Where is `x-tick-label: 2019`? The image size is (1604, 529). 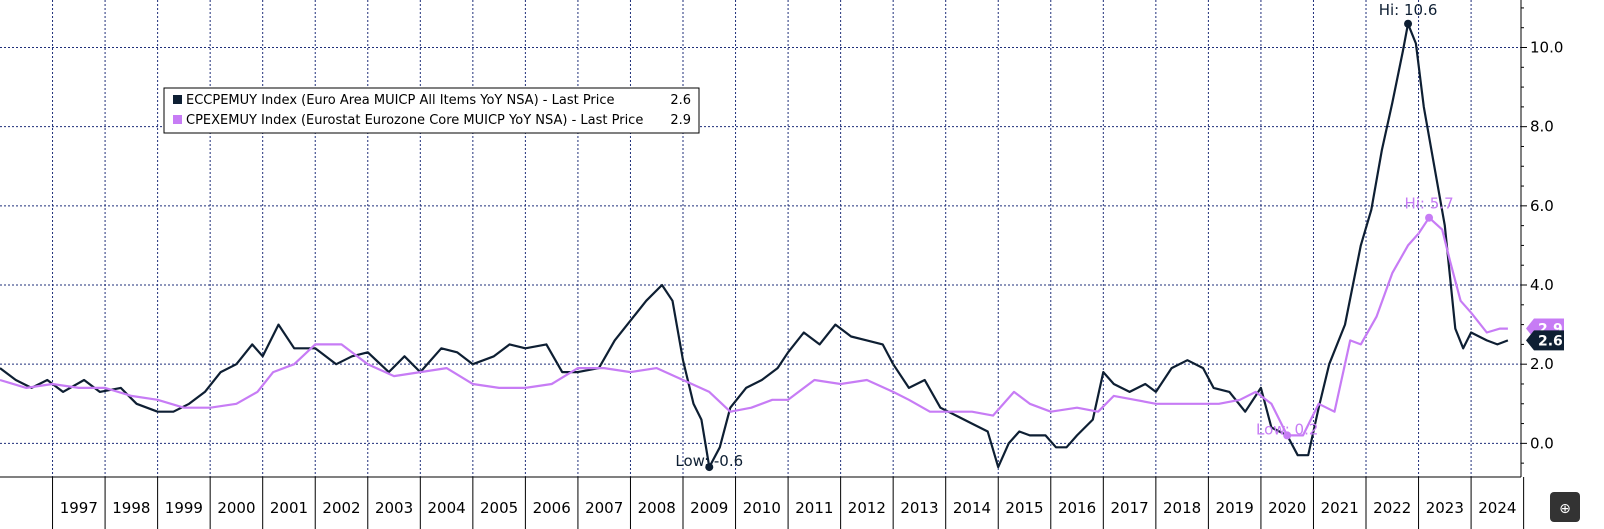
x-tick-label: 2019 is located at coordinates (1235, 508).